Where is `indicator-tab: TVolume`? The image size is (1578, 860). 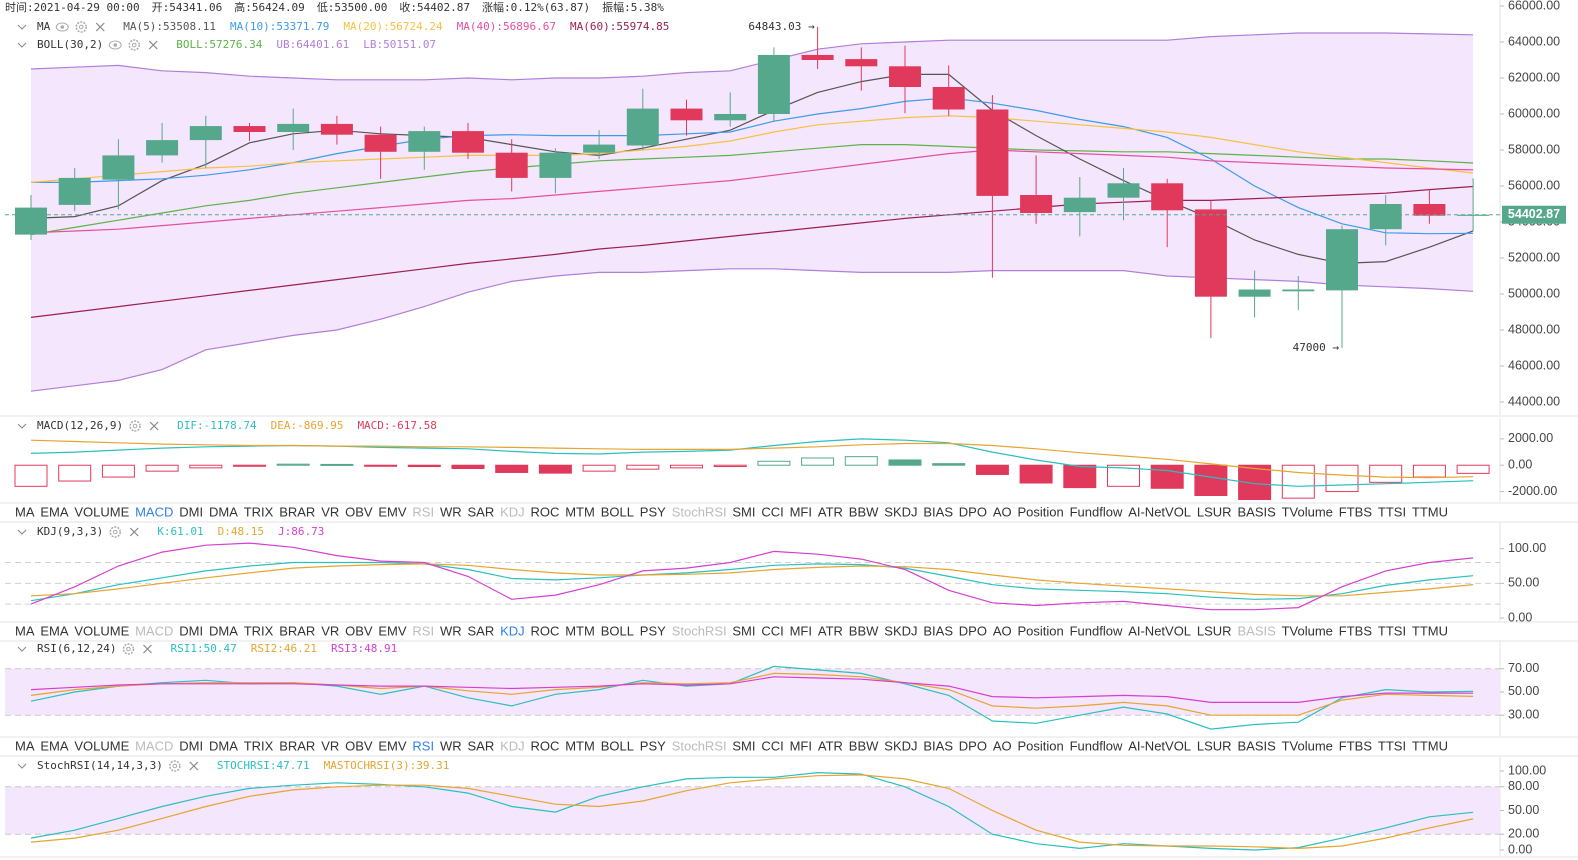
indicator-tab: TVolume is located at coordinates (1307, 745).